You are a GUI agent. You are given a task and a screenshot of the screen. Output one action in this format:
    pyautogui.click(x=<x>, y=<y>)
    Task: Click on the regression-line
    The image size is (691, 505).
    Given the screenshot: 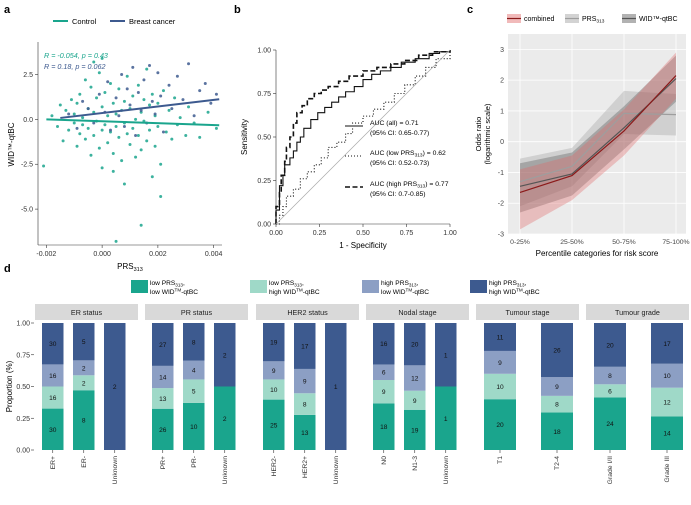 What is the action you would take?
    pyautogui.click(x=140, y=108)
    